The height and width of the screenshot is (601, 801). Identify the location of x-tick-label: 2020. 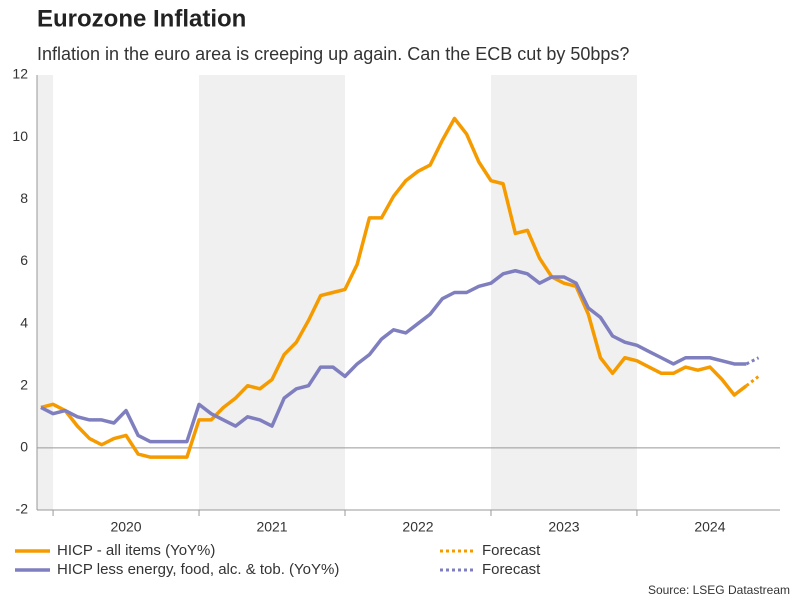
(125, 527).